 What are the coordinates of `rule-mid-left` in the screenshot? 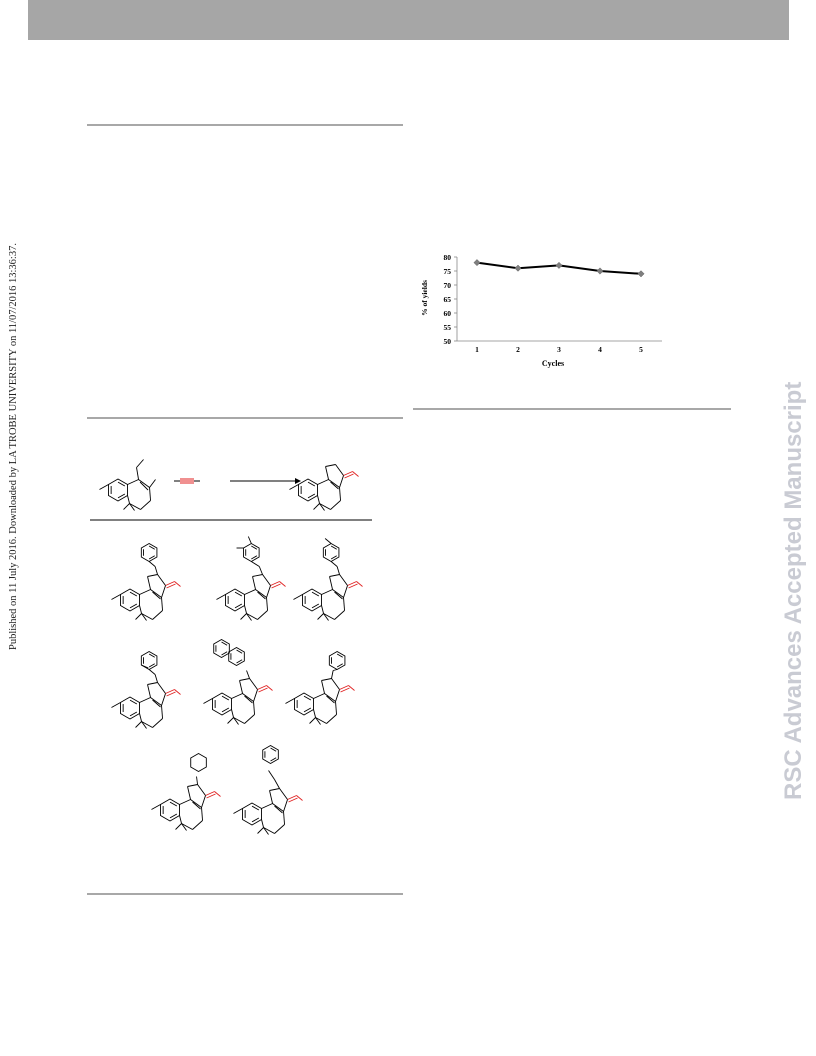 It's located at (245, 418).